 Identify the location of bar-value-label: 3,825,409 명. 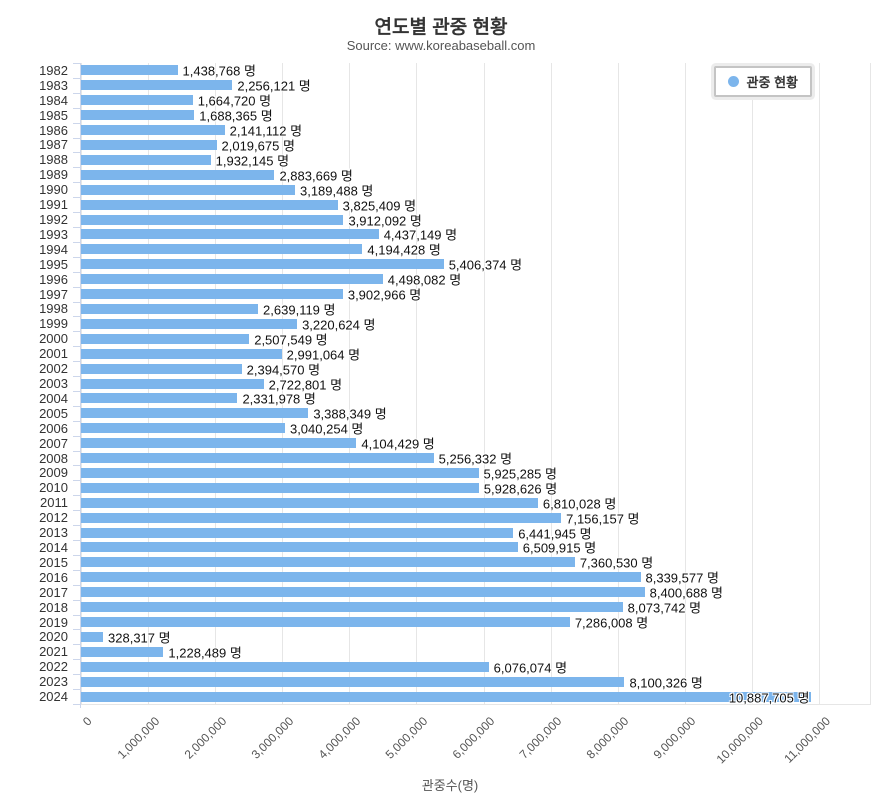
(379, 206).